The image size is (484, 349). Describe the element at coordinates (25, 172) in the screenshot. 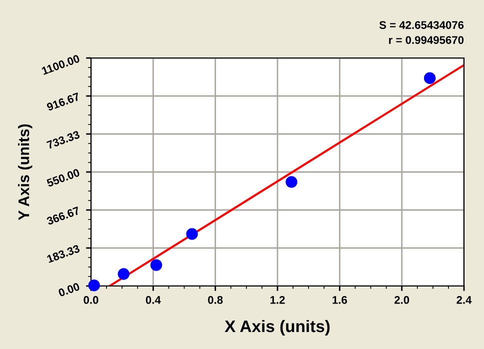

I see `y-axis-title: Y Axis (units)` at that location.